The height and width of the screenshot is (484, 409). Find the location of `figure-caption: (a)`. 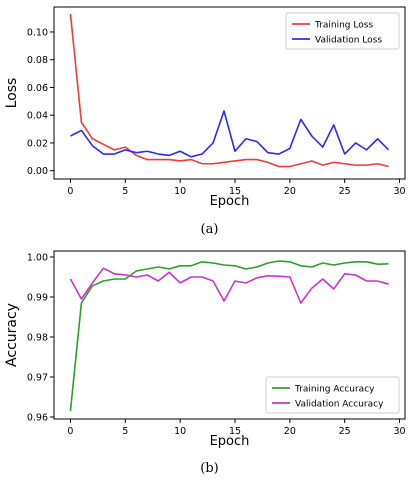

figure-caption: (a) is located at coordinates (210, 229).